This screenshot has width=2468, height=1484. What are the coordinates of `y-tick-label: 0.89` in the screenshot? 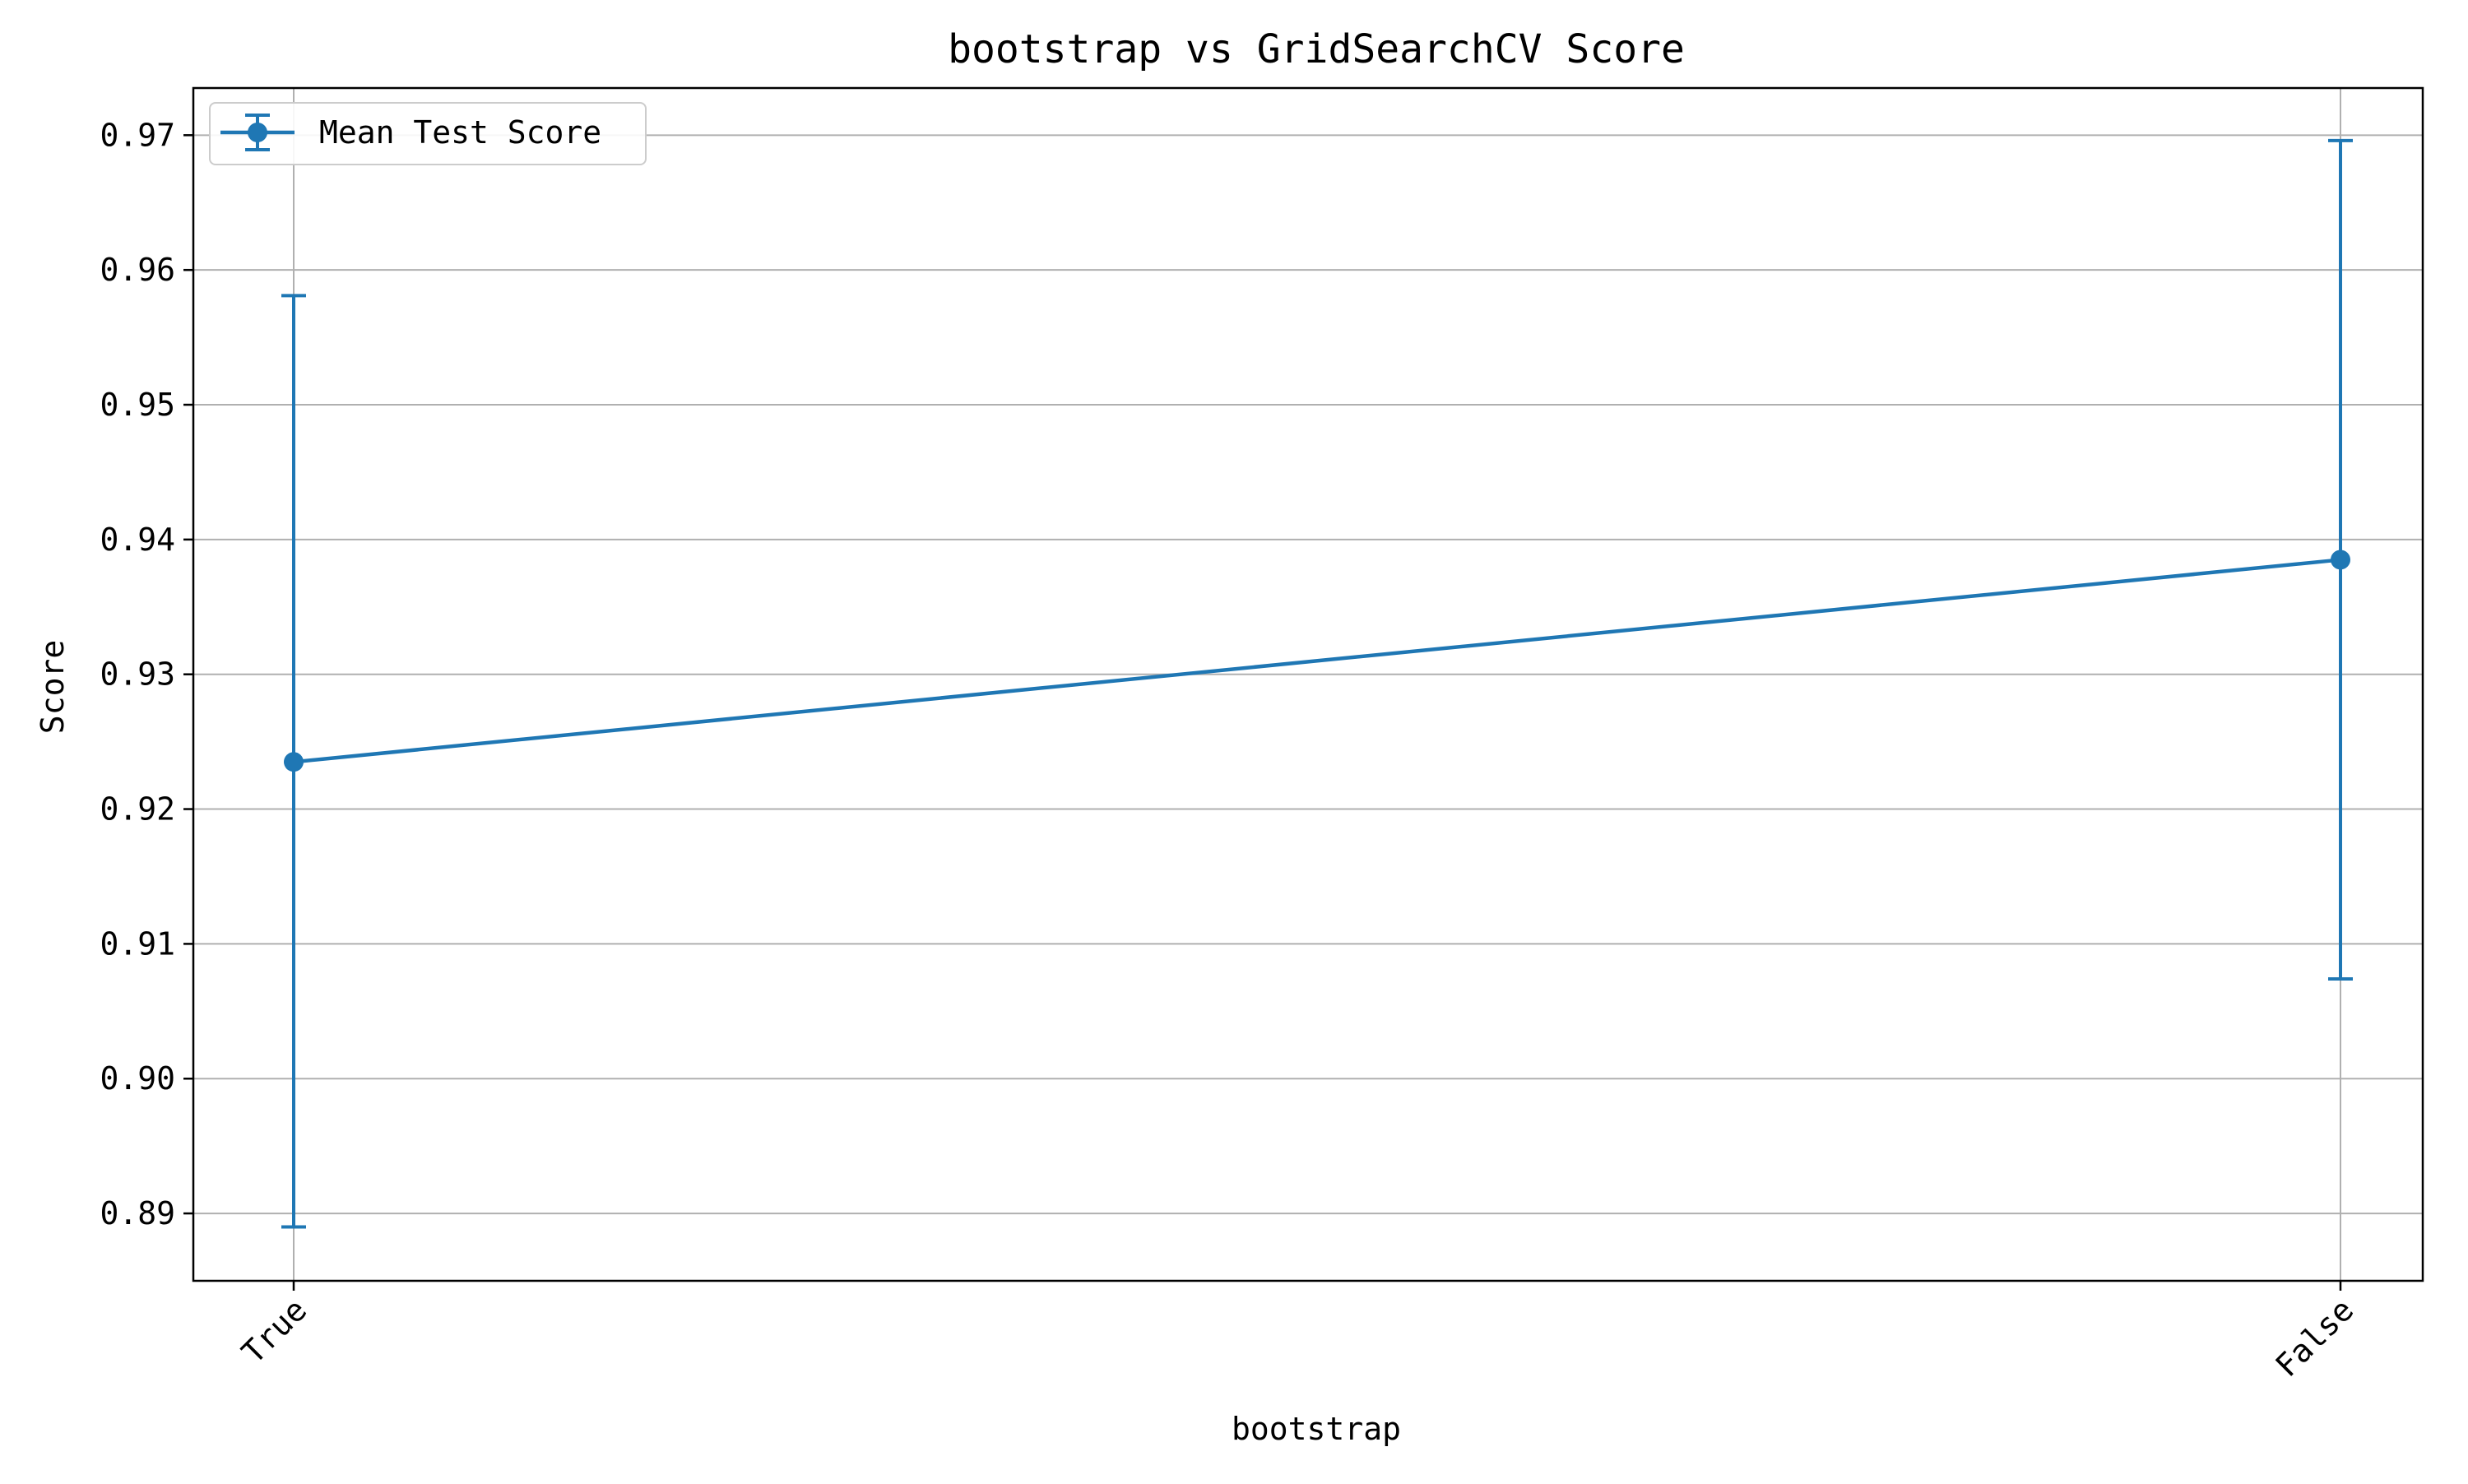 It's located at (137, 1213).